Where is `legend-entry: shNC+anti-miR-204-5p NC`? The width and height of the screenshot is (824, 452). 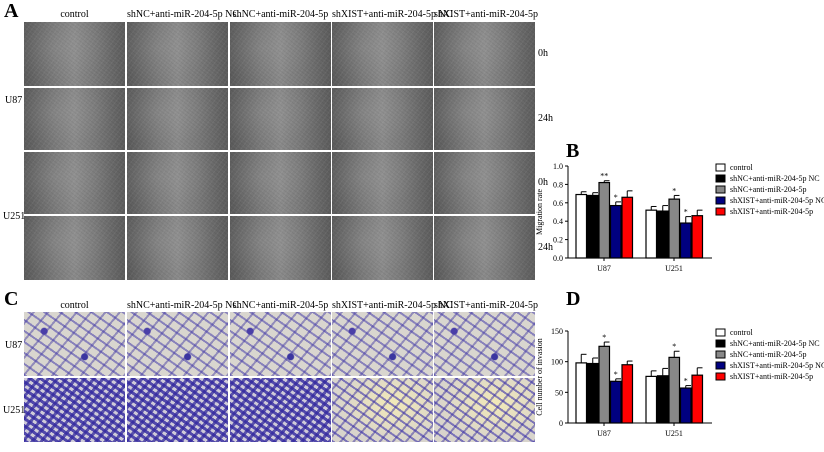 legend-entry: shNC+anti-miR-204-5p NC is located at coordinates (775, 178).